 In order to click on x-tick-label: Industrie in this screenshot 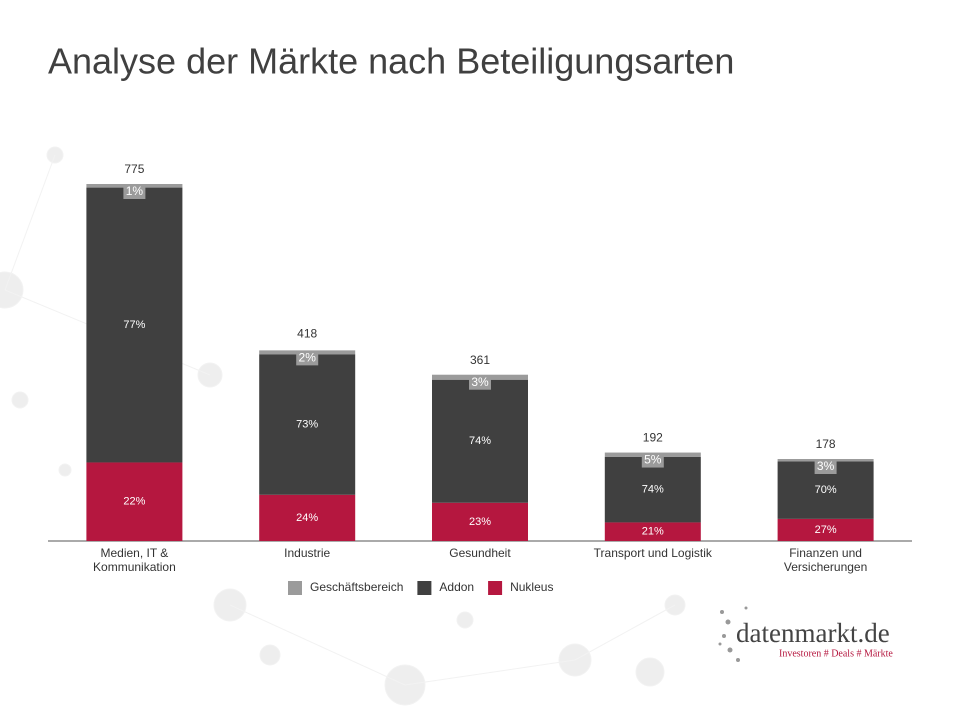, I will do `click(307, 553)`.